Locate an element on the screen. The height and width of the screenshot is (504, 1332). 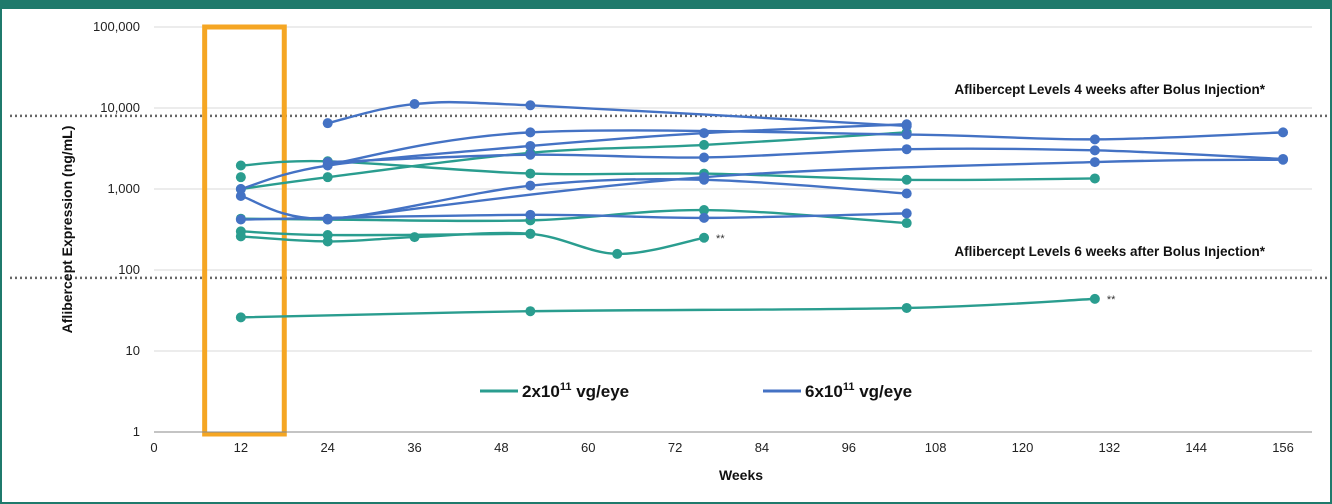
x-tick-label: 72 is located at coordinates (675, 447).